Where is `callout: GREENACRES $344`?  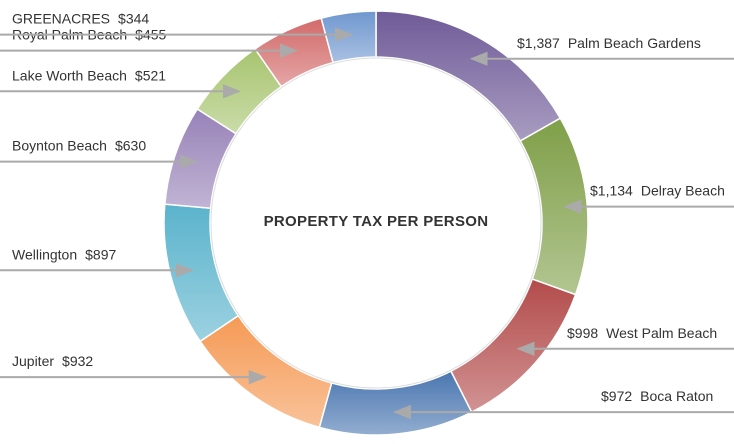 callout: GREENACRES $344 is located at coordinates (177, 26).